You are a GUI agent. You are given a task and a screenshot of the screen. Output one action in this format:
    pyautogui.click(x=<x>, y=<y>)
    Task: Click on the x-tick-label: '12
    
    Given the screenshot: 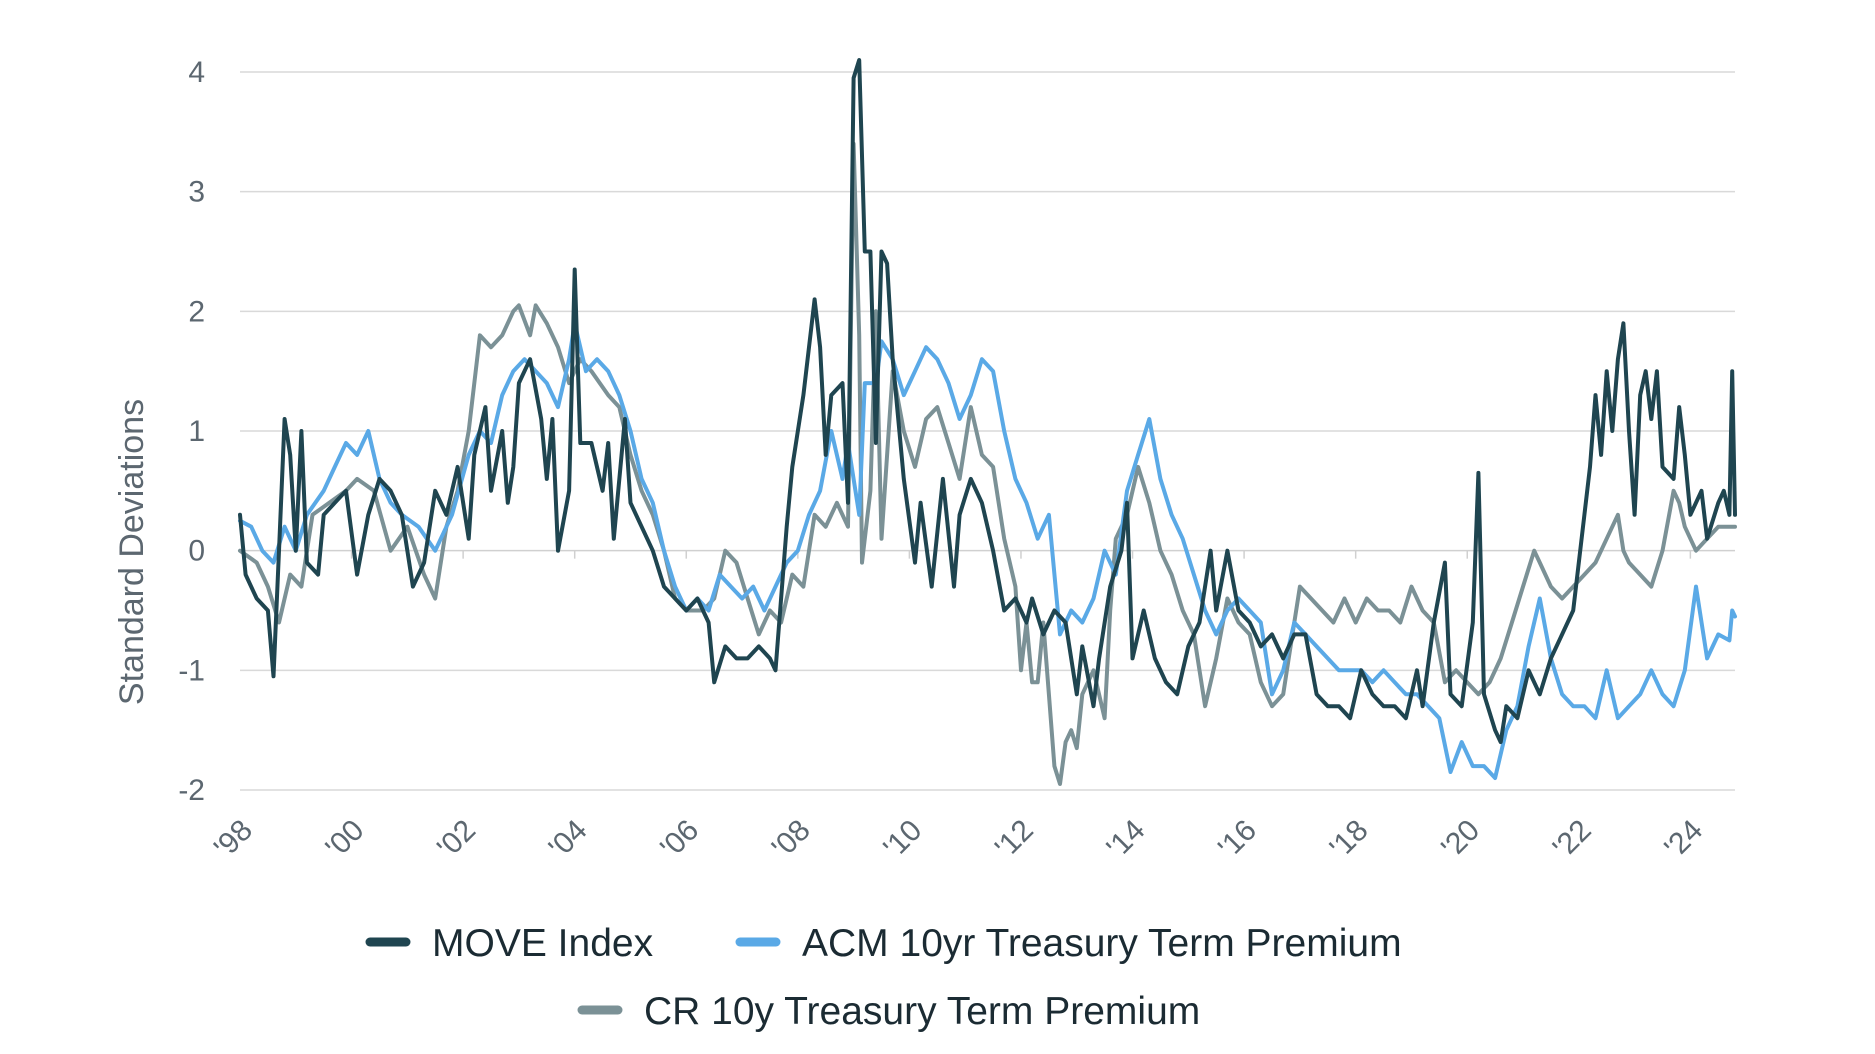 What is the action you would take?
    pyautogui.click(x=1014, y=839)
    